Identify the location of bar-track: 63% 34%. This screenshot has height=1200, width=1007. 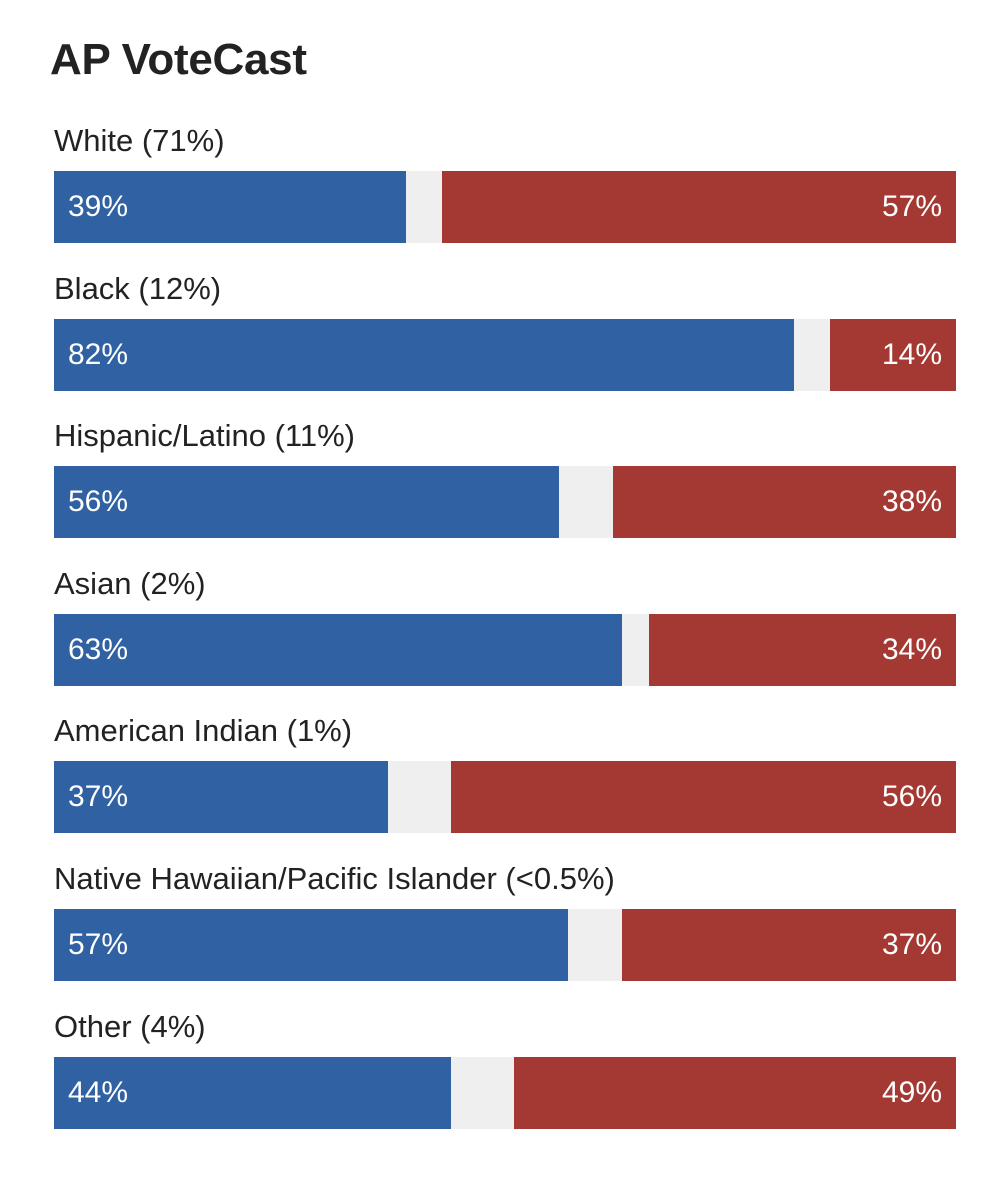
(505, 649).